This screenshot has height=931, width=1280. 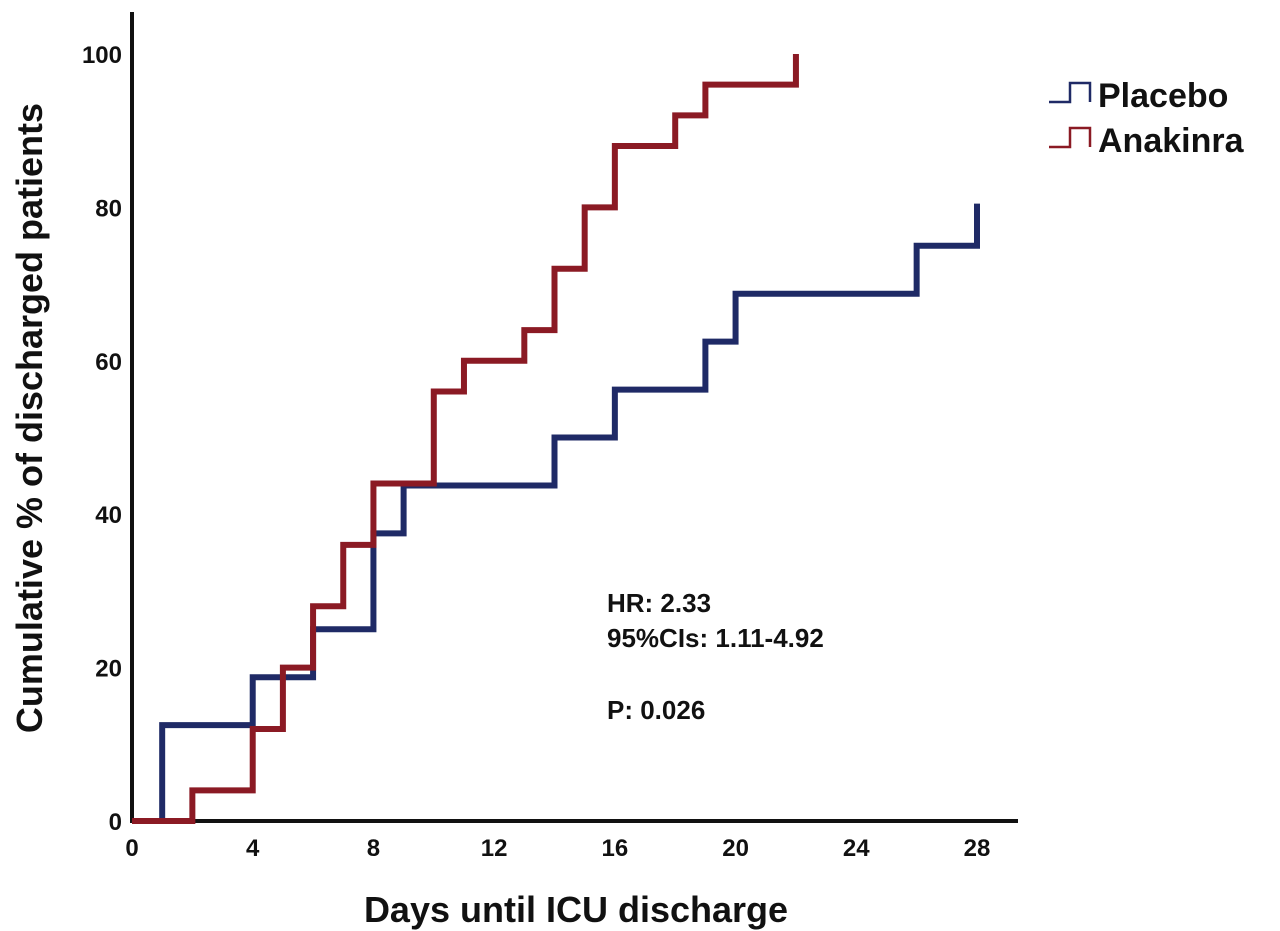 What do you see at coordinates (1163, 96) in the screenshot?
I see `legend-label-placebo: Placebo` at bounding box center [1163, 96].